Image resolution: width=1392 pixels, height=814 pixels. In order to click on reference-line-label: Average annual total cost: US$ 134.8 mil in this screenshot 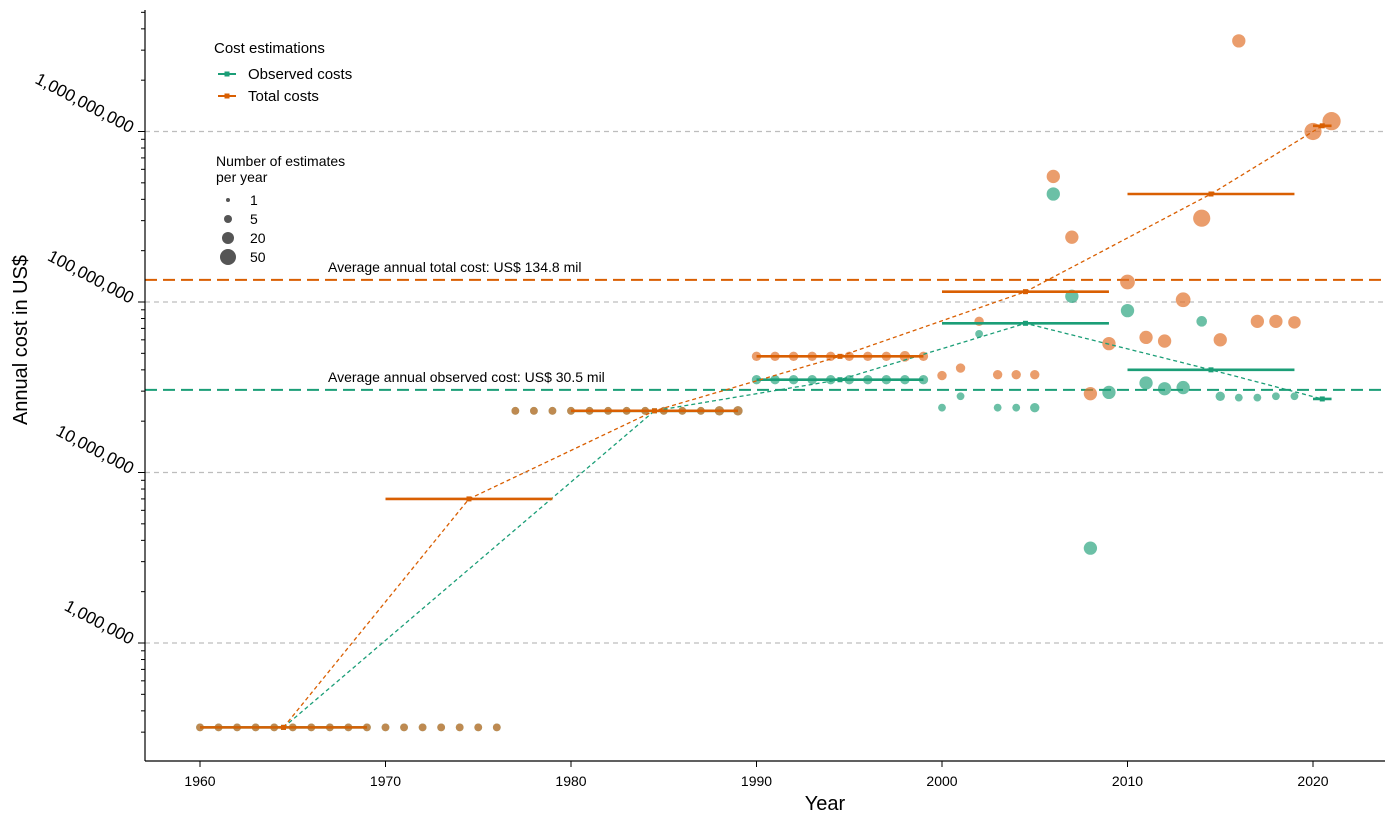, I will do `click(454, 267)`.